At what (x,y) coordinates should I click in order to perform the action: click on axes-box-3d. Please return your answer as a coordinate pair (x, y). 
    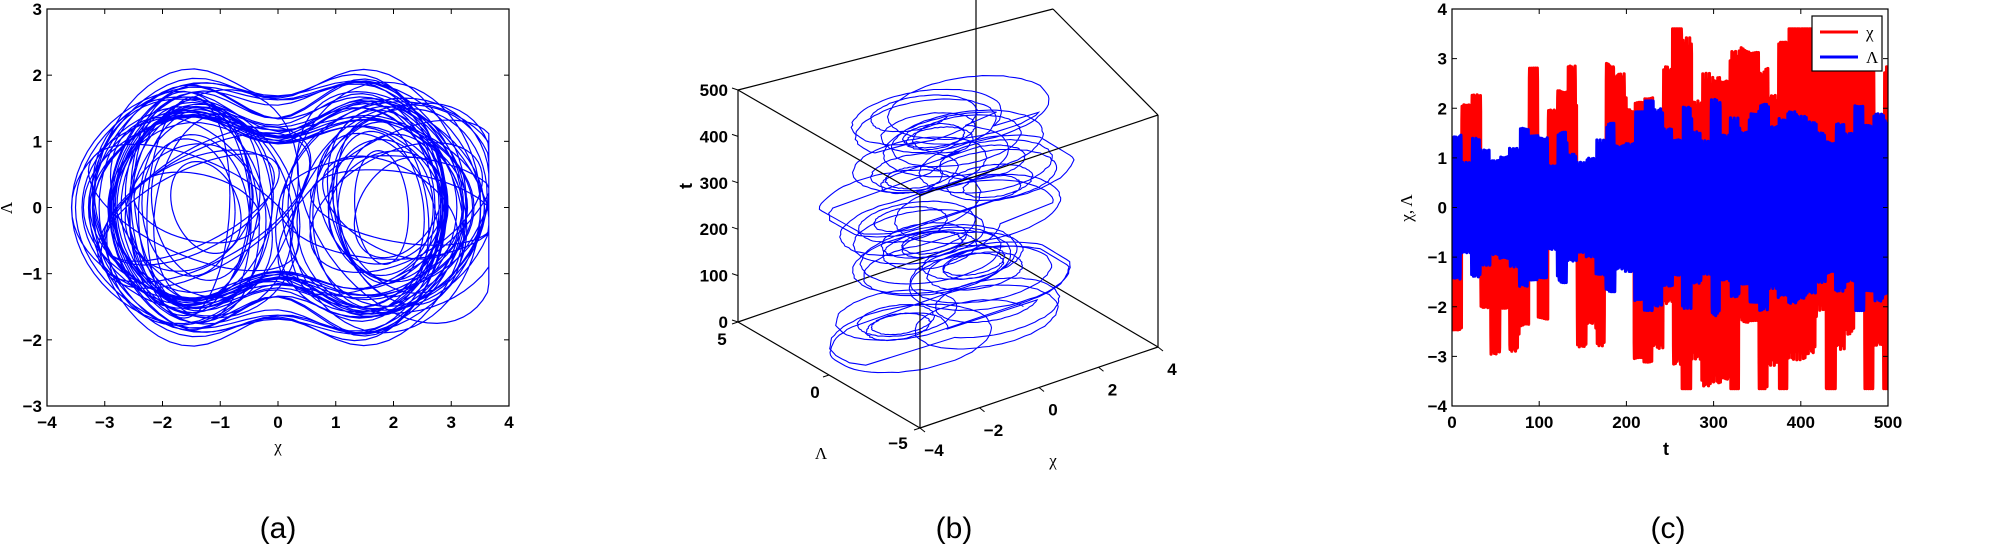
    Looking at the image, I should click on (948, 174).